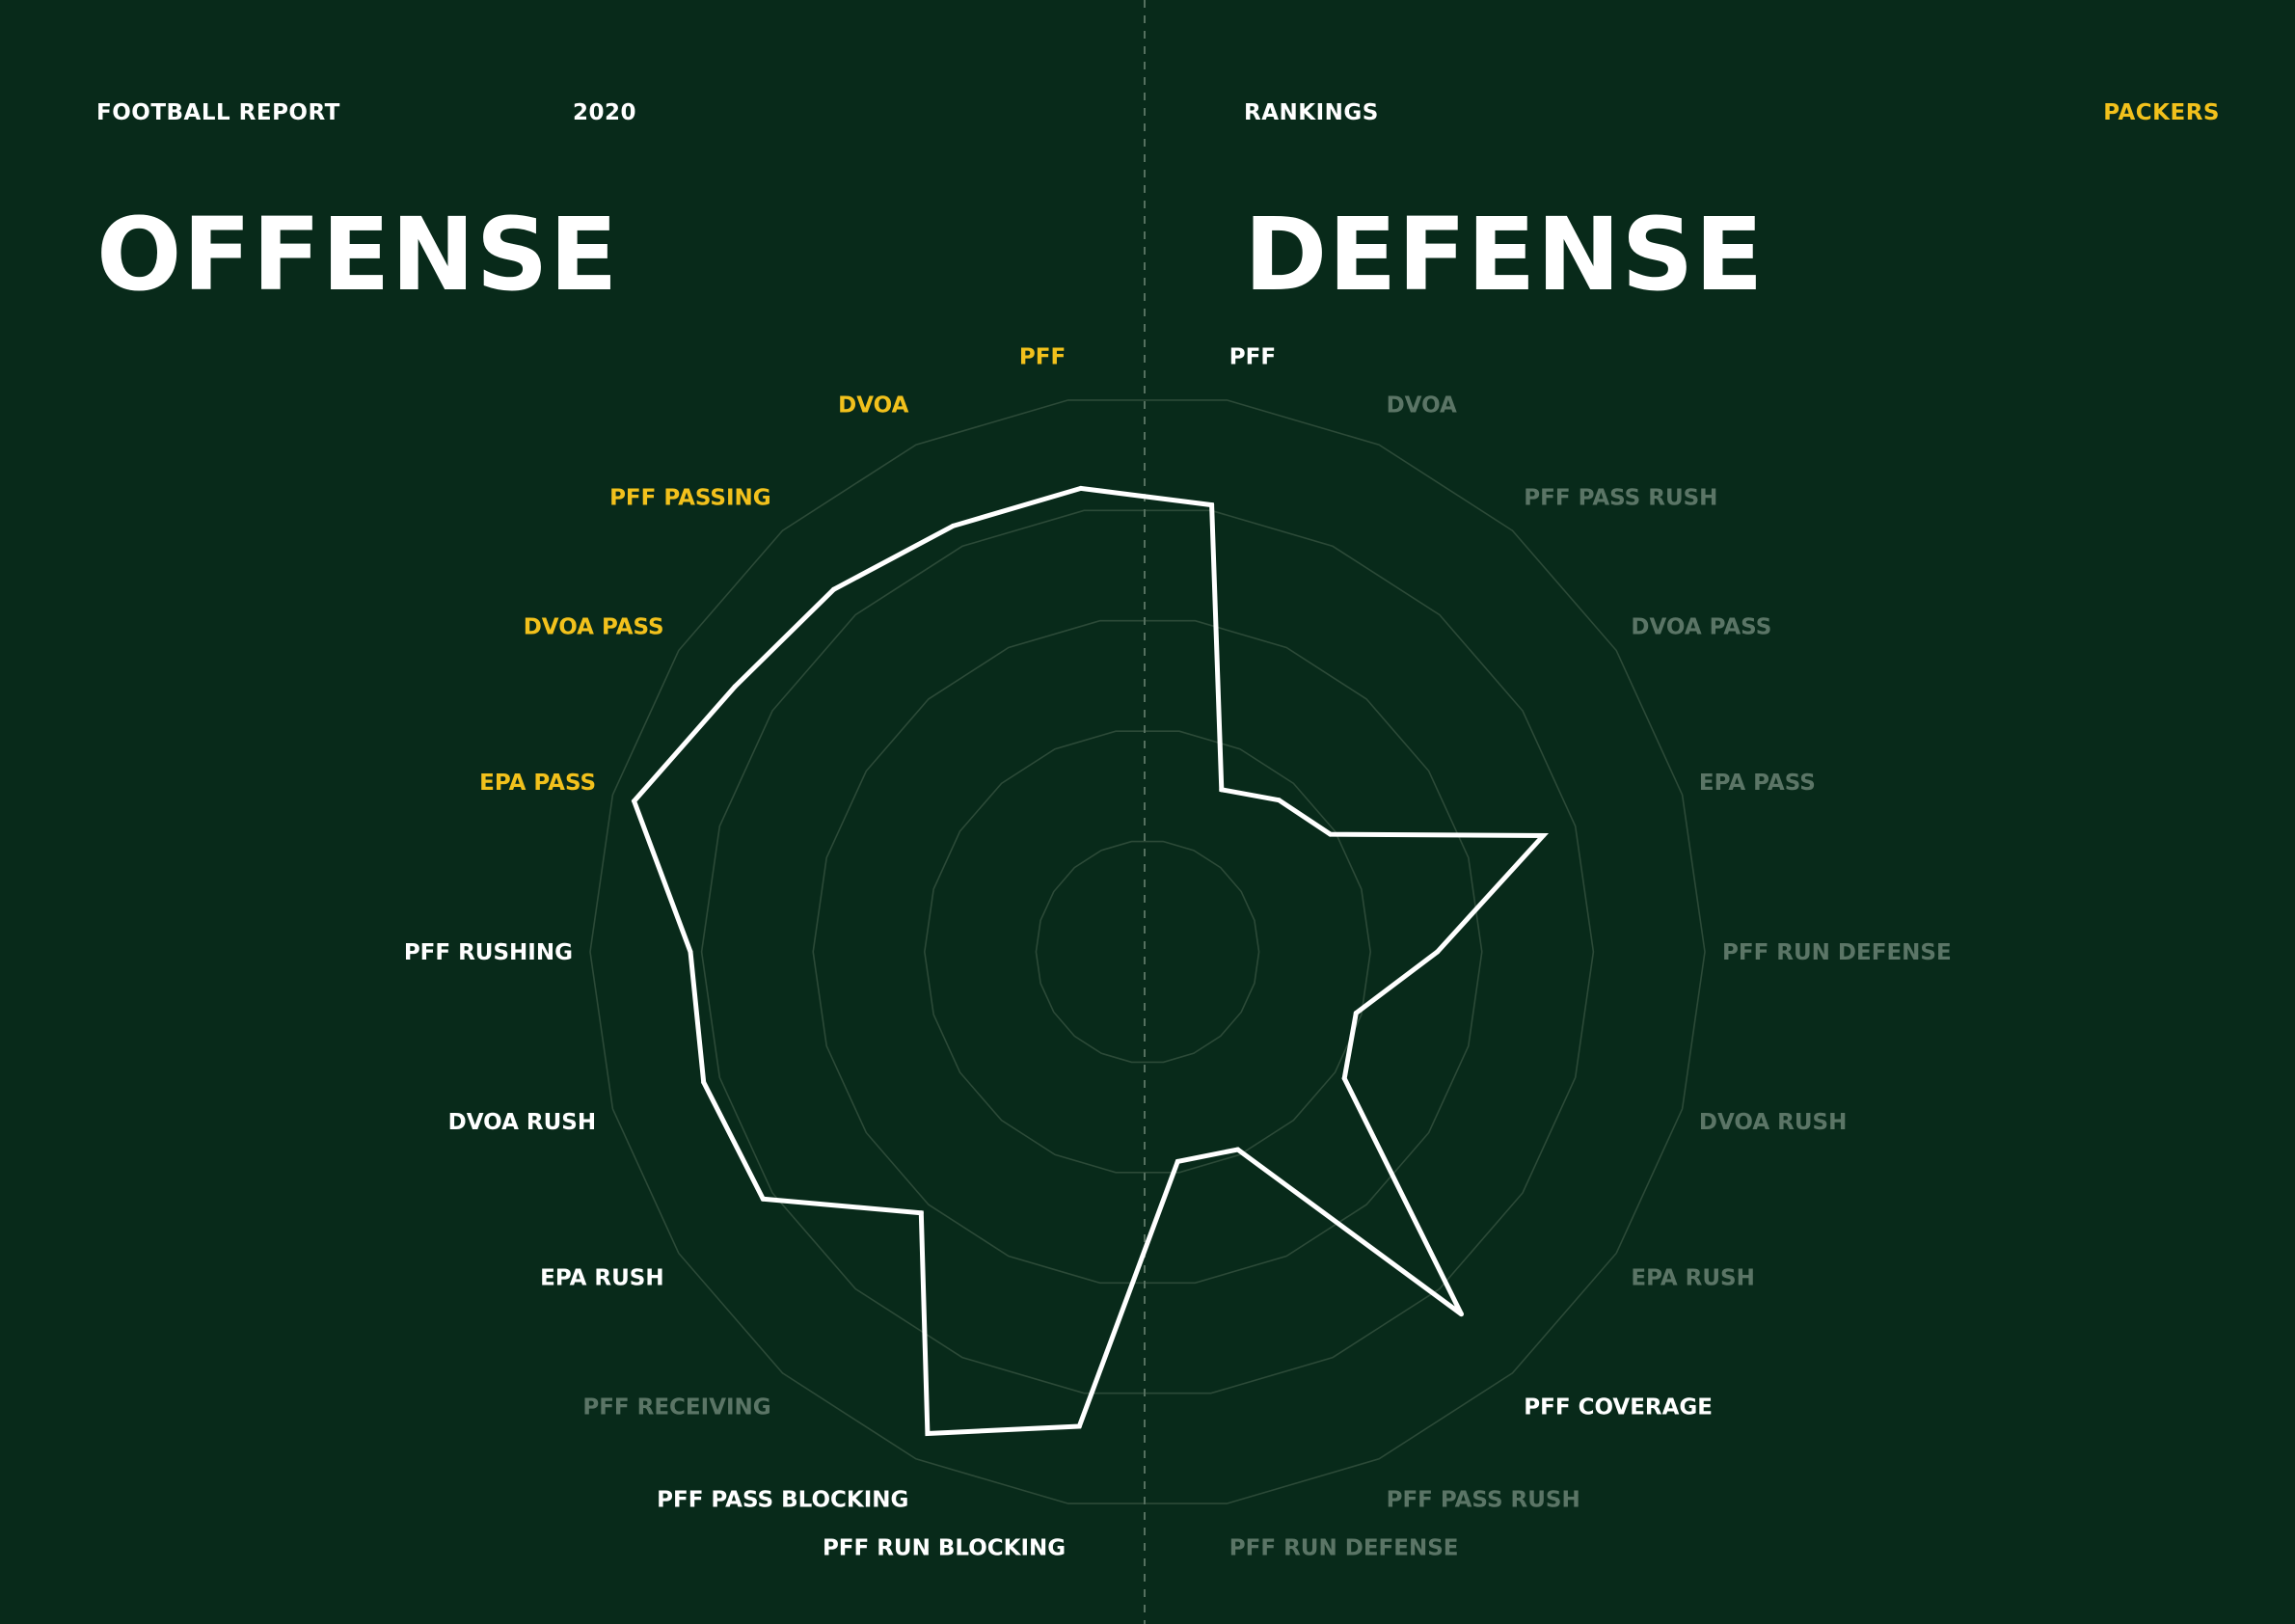 This screenshot has height=1624, width=2295. What do you see at coordinates (1252, 356) in the screenshot?
I see `defense-axis-label: PFF` at bounding box center [1252, 356].